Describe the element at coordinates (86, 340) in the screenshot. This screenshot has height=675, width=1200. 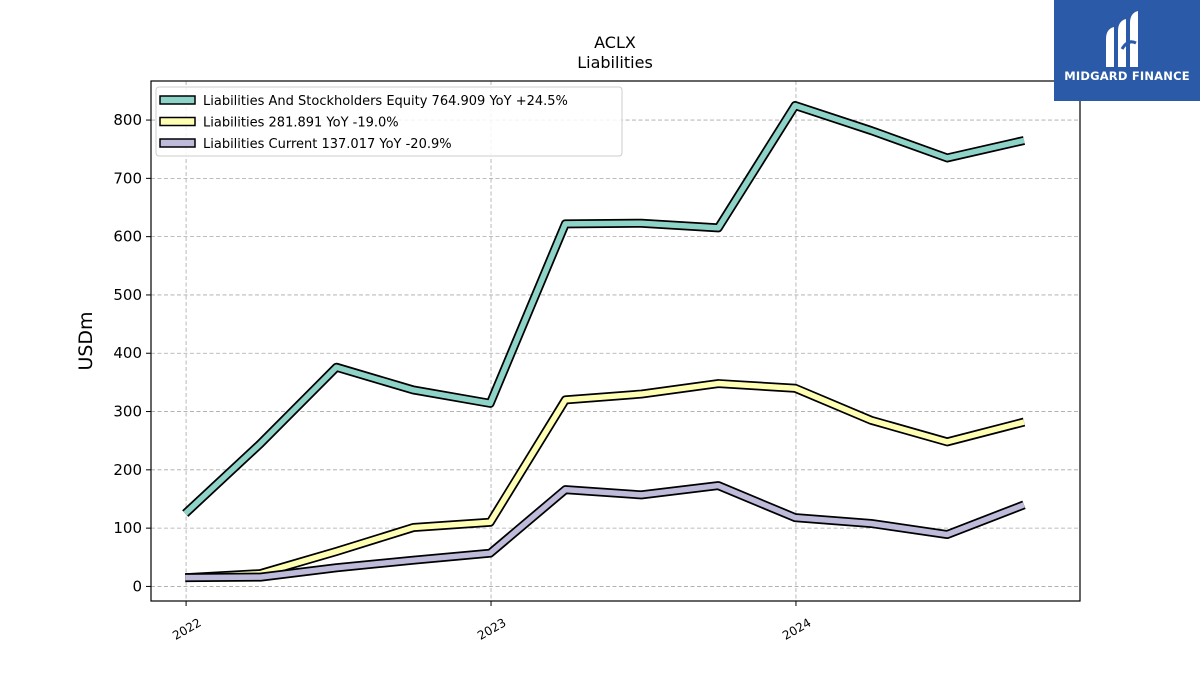
I see `y-axis-label: USDm` at that location.